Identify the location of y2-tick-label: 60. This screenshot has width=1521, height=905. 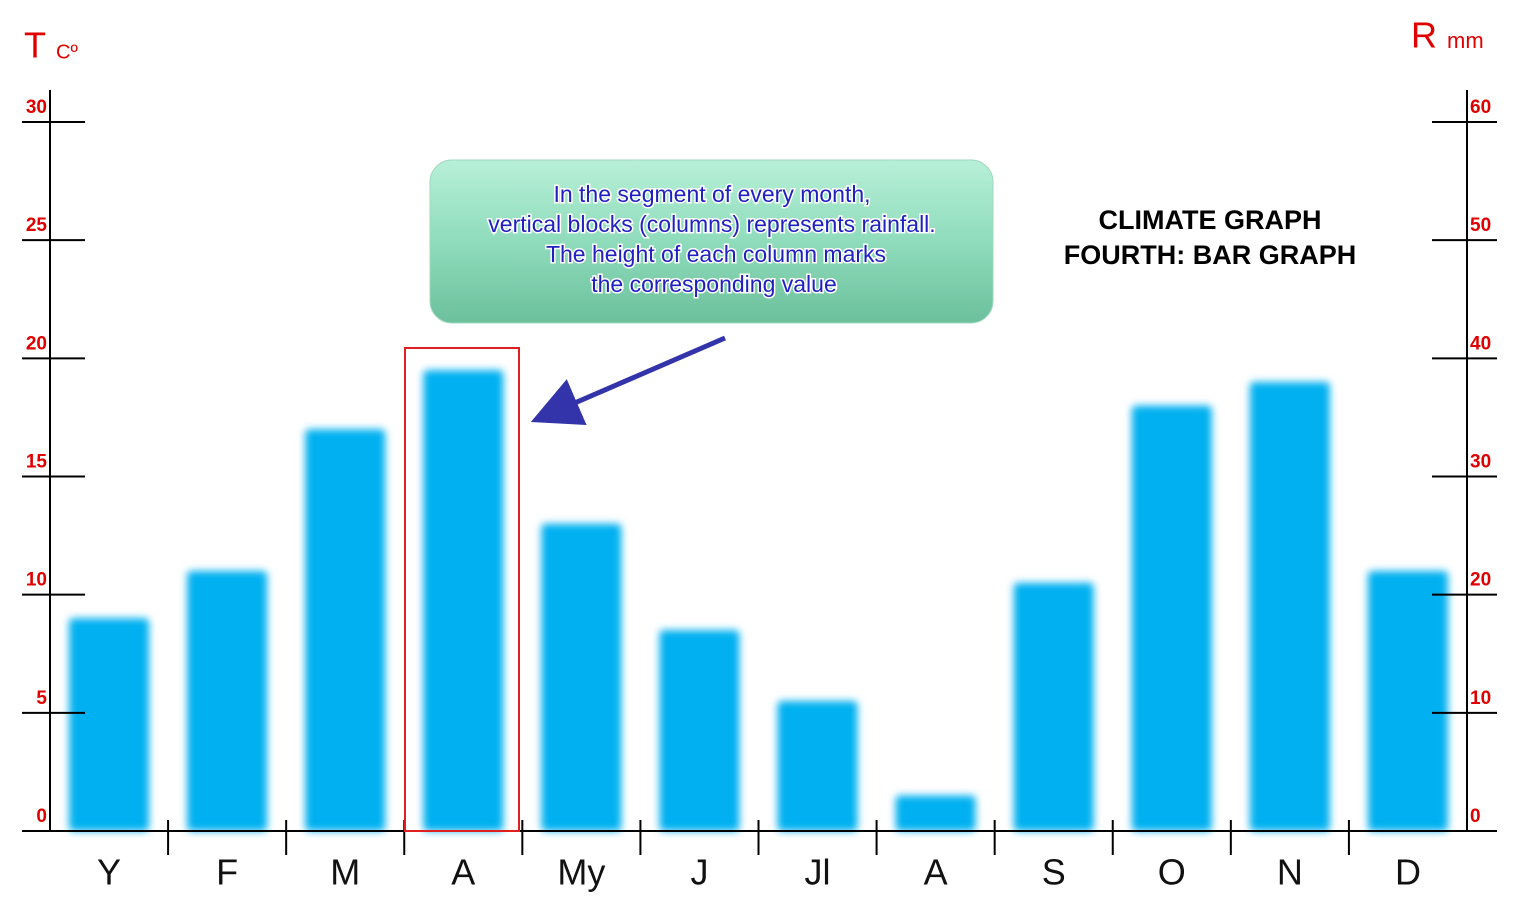
(1480, 107).